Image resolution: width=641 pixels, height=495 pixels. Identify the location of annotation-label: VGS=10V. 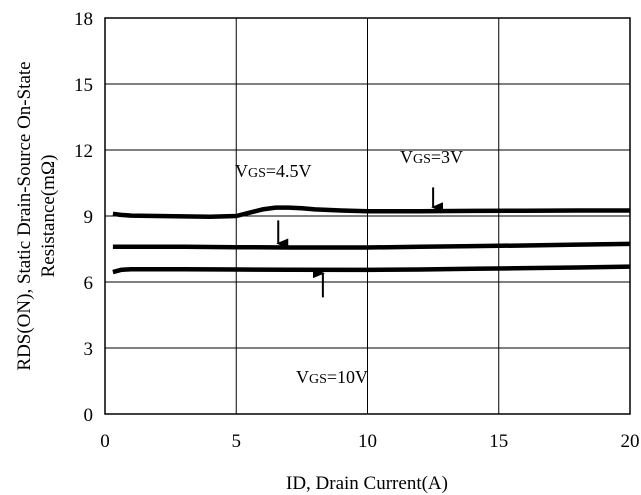
(332, 377).